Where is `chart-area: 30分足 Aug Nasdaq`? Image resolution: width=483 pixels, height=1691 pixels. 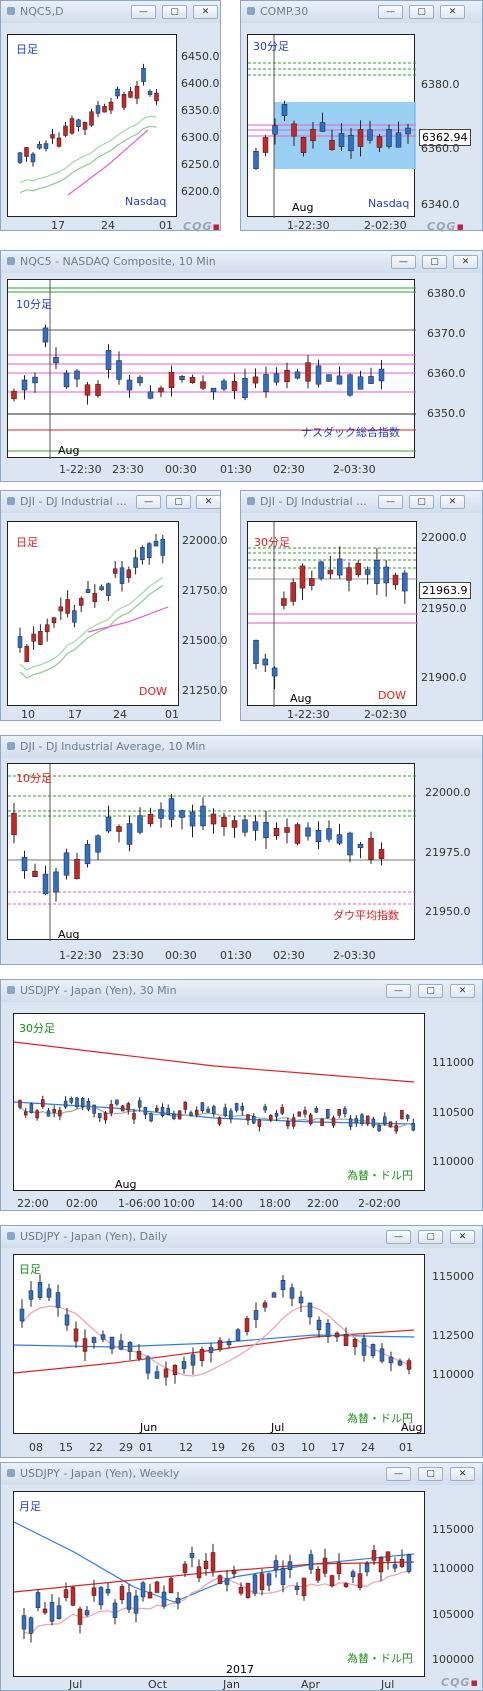 chart-area: 30分足 Aug Nasdaq is located at coordinates (331, 126).